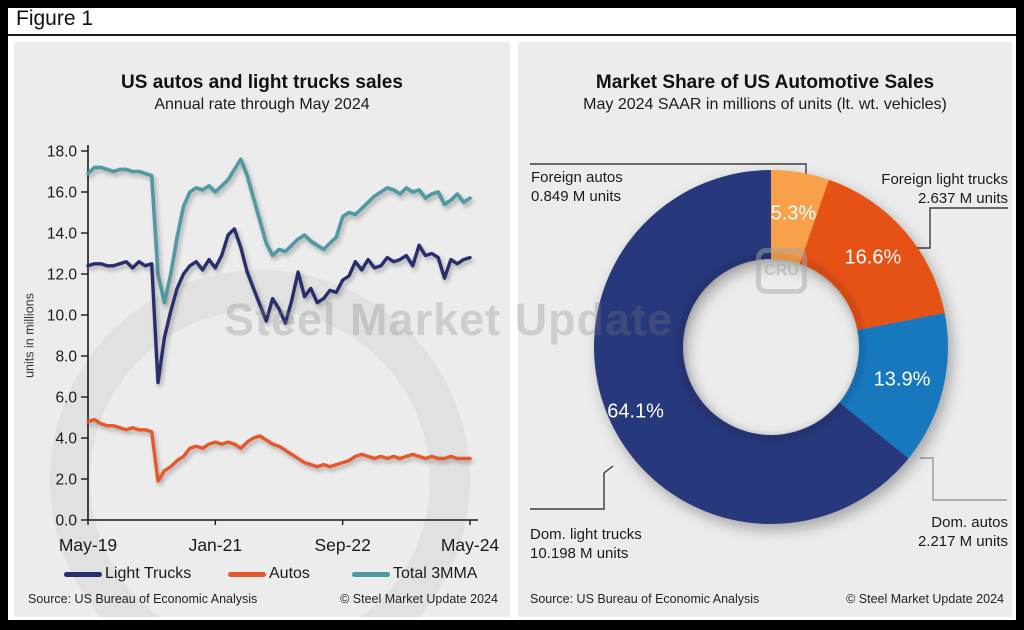 The image size is (1024, 630). I want to click on line-chart-source: Source: US Bureau of Economic Analysis, so click(143, 599).